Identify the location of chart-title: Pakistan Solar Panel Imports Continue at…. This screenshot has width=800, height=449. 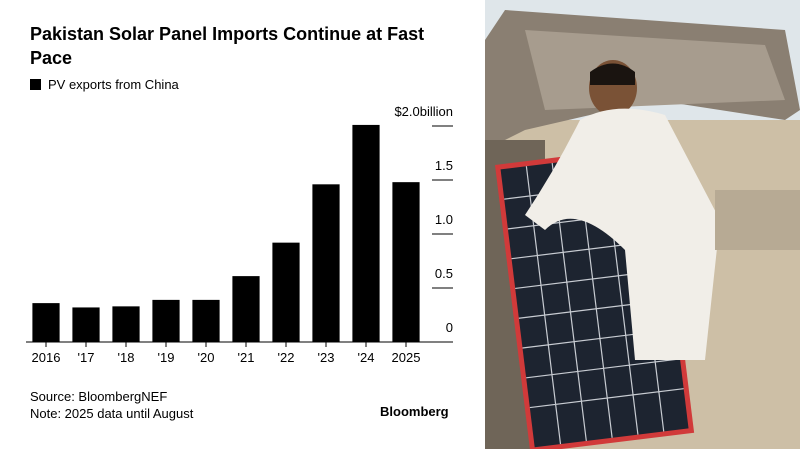
(227, 46).